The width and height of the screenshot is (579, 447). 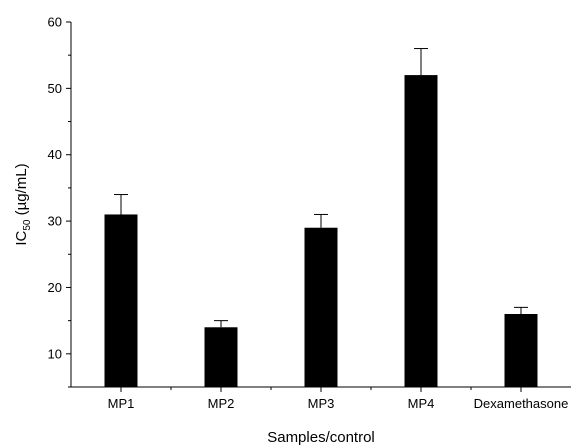 What do you see at coordinates (27, 225) in the screenshot?
I see `y-axis-title-subscript: 50` at bounding box center [27, 225].